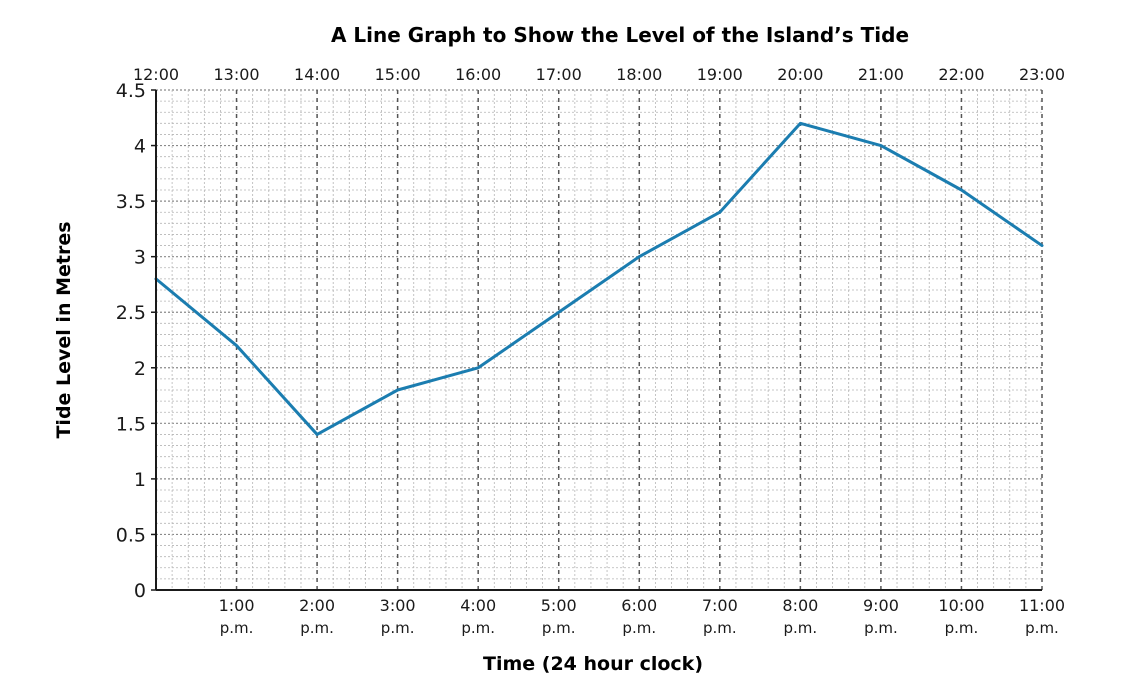 This screenshot has height=693, width=1122. Describe the element at coordinates (317, 605) in the screenshot. I see `x-bottom-tick-label: 2:00` at that location.